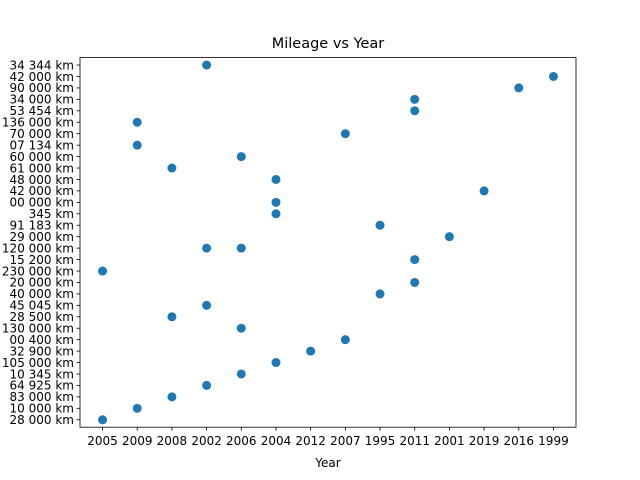 The height and width of the screenshot is (480, 640). What do you see at coordinates (38, 363) in the screenshot?
I see `y-tick-label: 105 000 km` at bounding box center [38, 363].